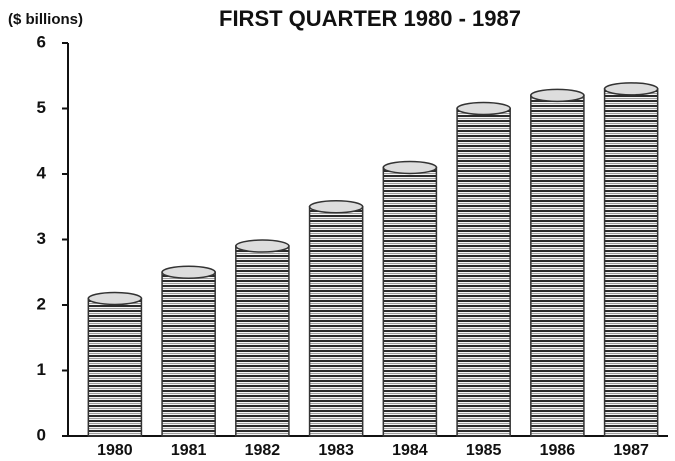  I want to click on x-tick-label: 1981, so click(189, 450).